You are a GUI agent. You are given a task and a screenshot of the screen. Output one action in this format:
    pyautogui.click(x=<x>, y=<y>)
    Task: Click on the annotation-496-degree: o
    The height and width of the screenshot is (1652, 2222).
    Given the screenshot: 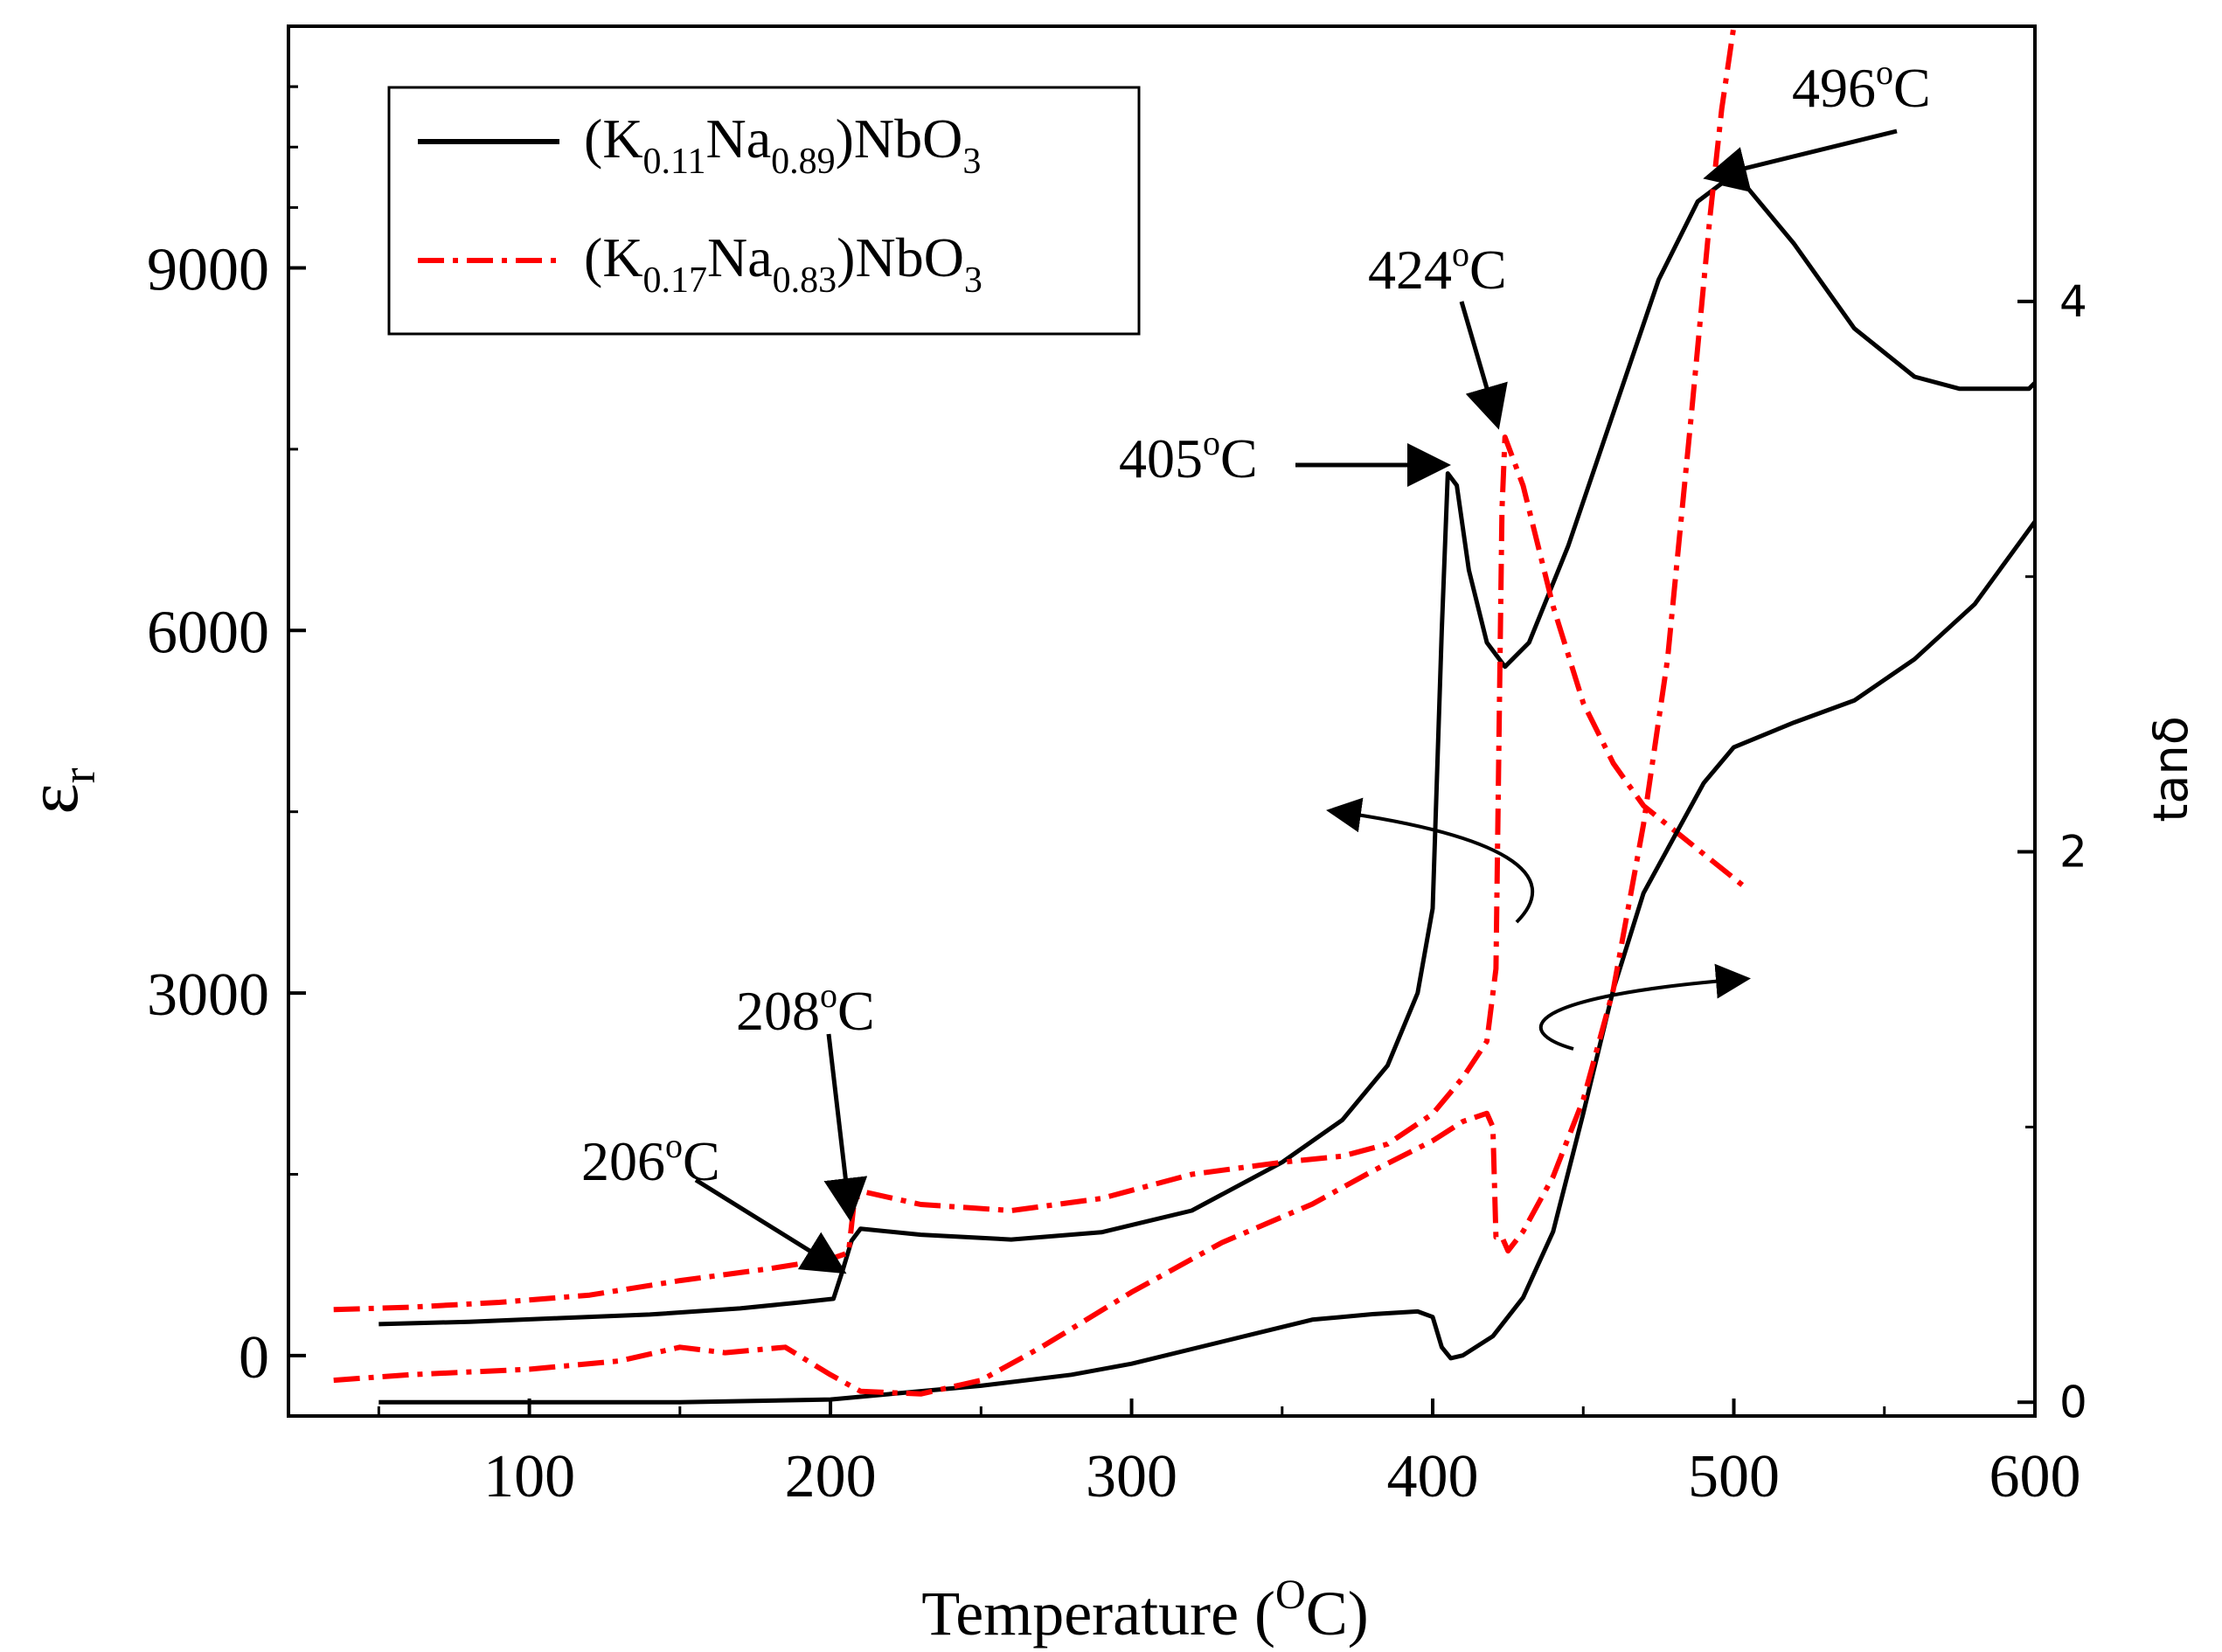 What is the action you would take?
    pyautogui.click(x=1885, y=72)
    